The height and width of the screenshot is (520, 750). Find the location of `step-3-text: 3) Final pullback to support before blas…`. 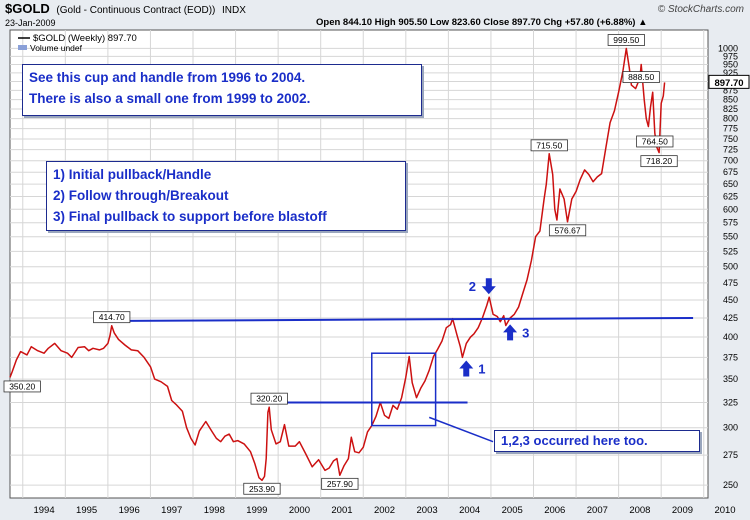

step-3-text: 3) Final pullback to support before blas… is located at coordinates (190, 216).